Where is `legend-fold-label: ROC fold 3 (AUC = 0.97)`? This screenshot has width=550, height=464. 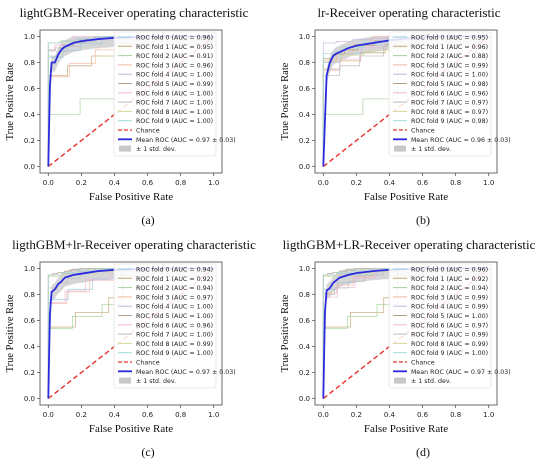 legend-fold-label: ROC fold 3 (AUC = 0.97) is located at coordinates (174, 297).